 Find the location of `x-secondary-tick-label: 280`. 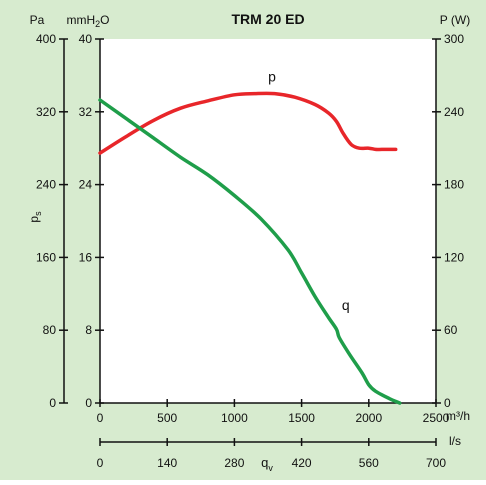

x-secondary-tick-label: 280 is located at coordinates (234, 463).